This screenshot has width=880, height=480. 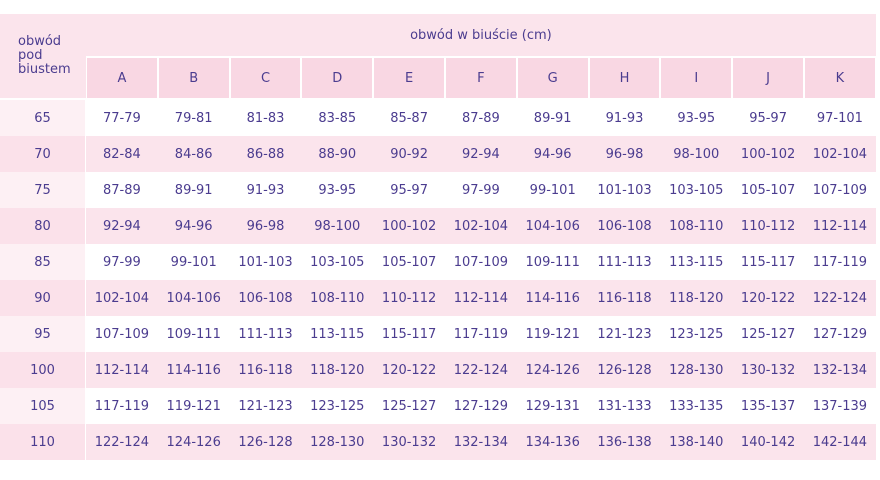 What do you see at coordinates (624, 406) in the screenshot?
I see `size-cell: 131-133` at bounding box center [624, 406].